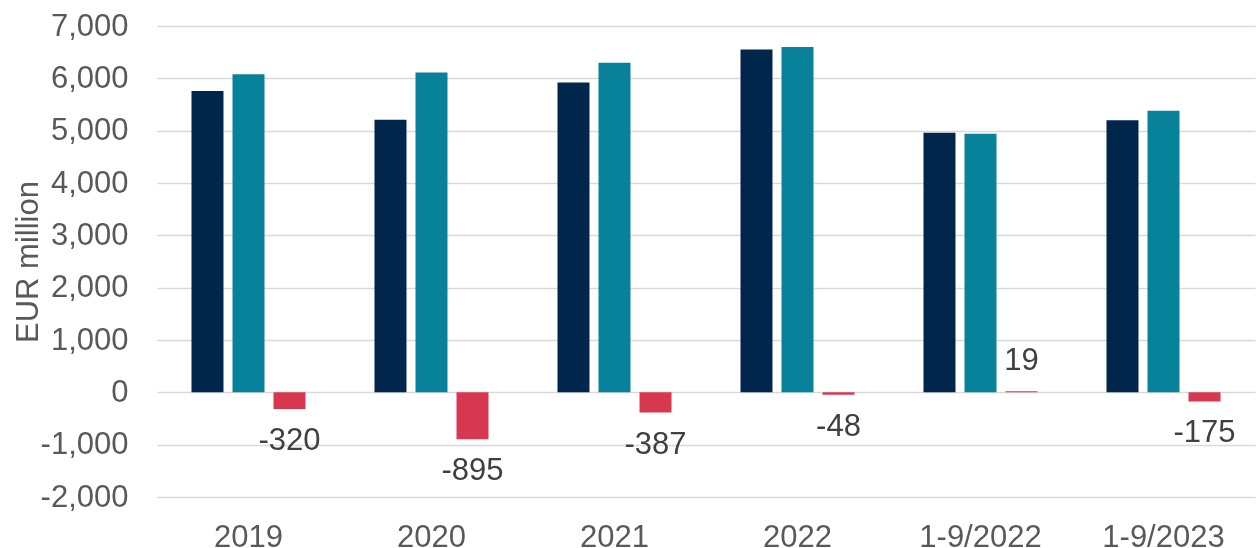 The width and height of the screenshot is (1258, 548). What do you see at coordinates (89, 339) in the screenshot?
I see `y-tick-label: 1,000` at bounding box center [89, 339].